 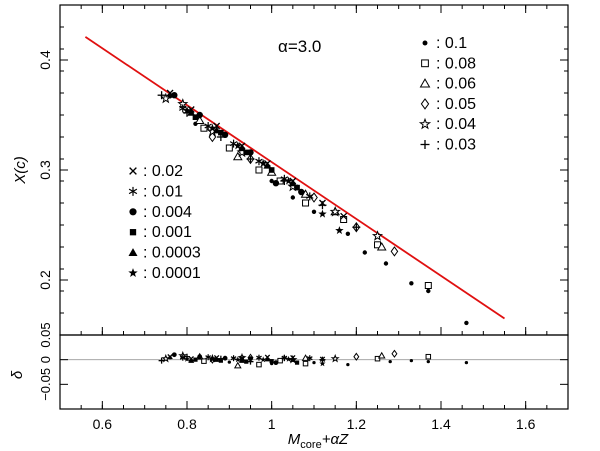 What do you see at coordinates (294, 439) in the screenshot?
I see `x-axis-label-main: M` at bounding box center [294, 439].